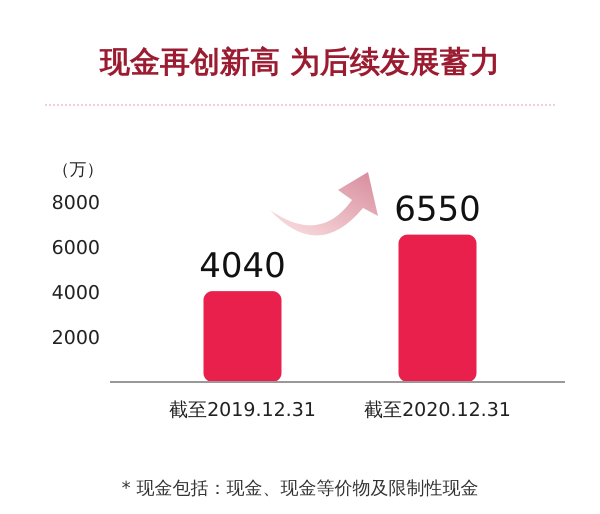 Image resolution: width=600 pixels, height=514 pixels. Describe the element at coordinates (76, 248) in the screenshot. I see `y-tick-label: 6000` at that location.